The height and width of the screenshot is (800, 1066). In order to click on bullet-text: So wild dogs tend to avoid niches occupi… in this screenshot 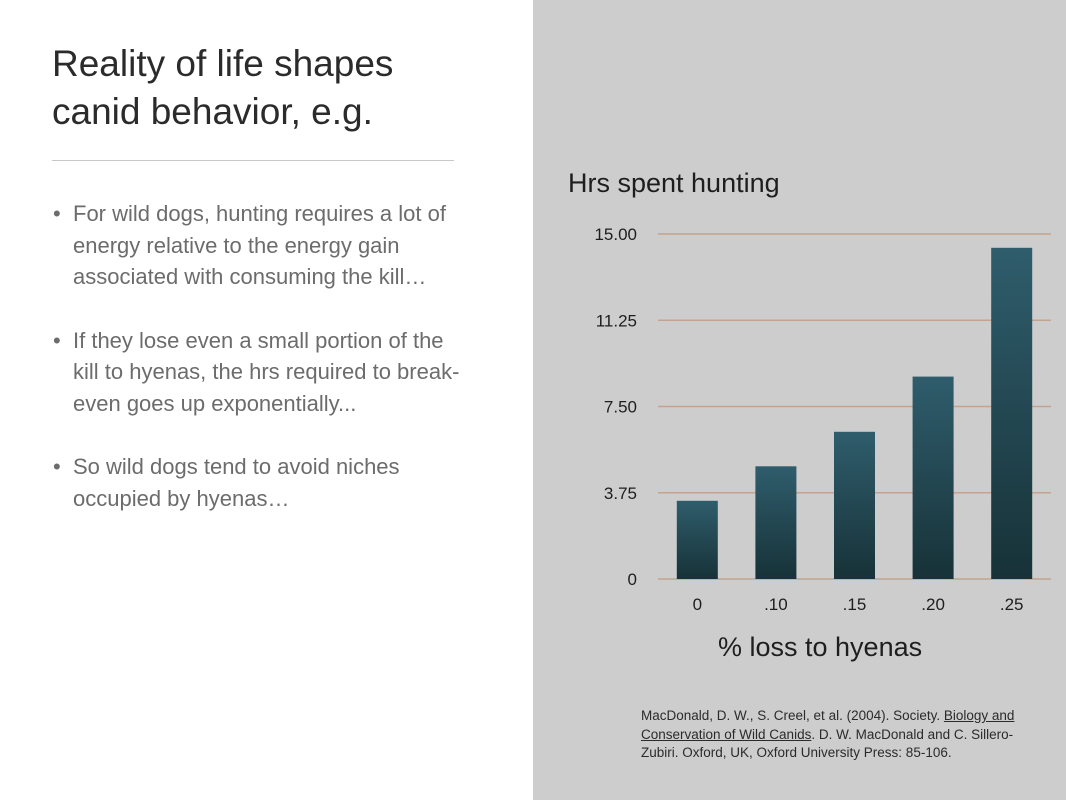, I will do `click(236, 482)`.